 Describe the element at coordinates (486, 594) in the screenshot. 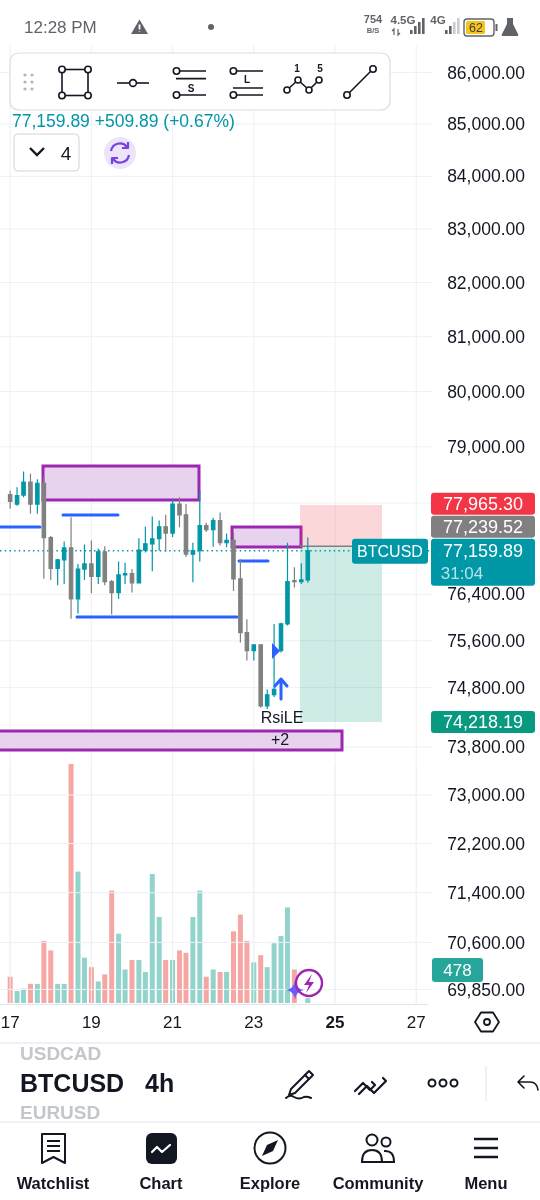

I see `y-tick-label: 76,400.00` at that location.